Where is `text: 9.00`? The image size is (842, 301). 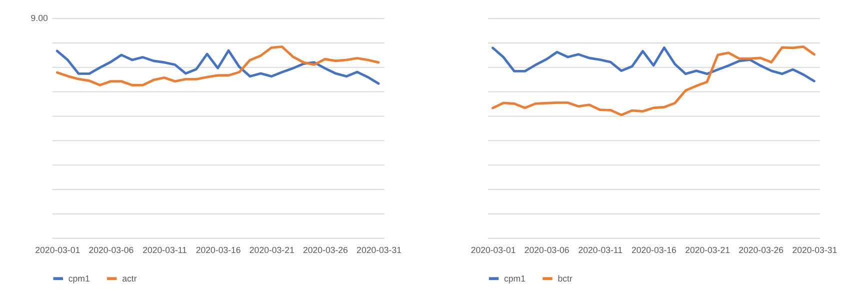
text: 9.00 is located at coordinates (39, 17).